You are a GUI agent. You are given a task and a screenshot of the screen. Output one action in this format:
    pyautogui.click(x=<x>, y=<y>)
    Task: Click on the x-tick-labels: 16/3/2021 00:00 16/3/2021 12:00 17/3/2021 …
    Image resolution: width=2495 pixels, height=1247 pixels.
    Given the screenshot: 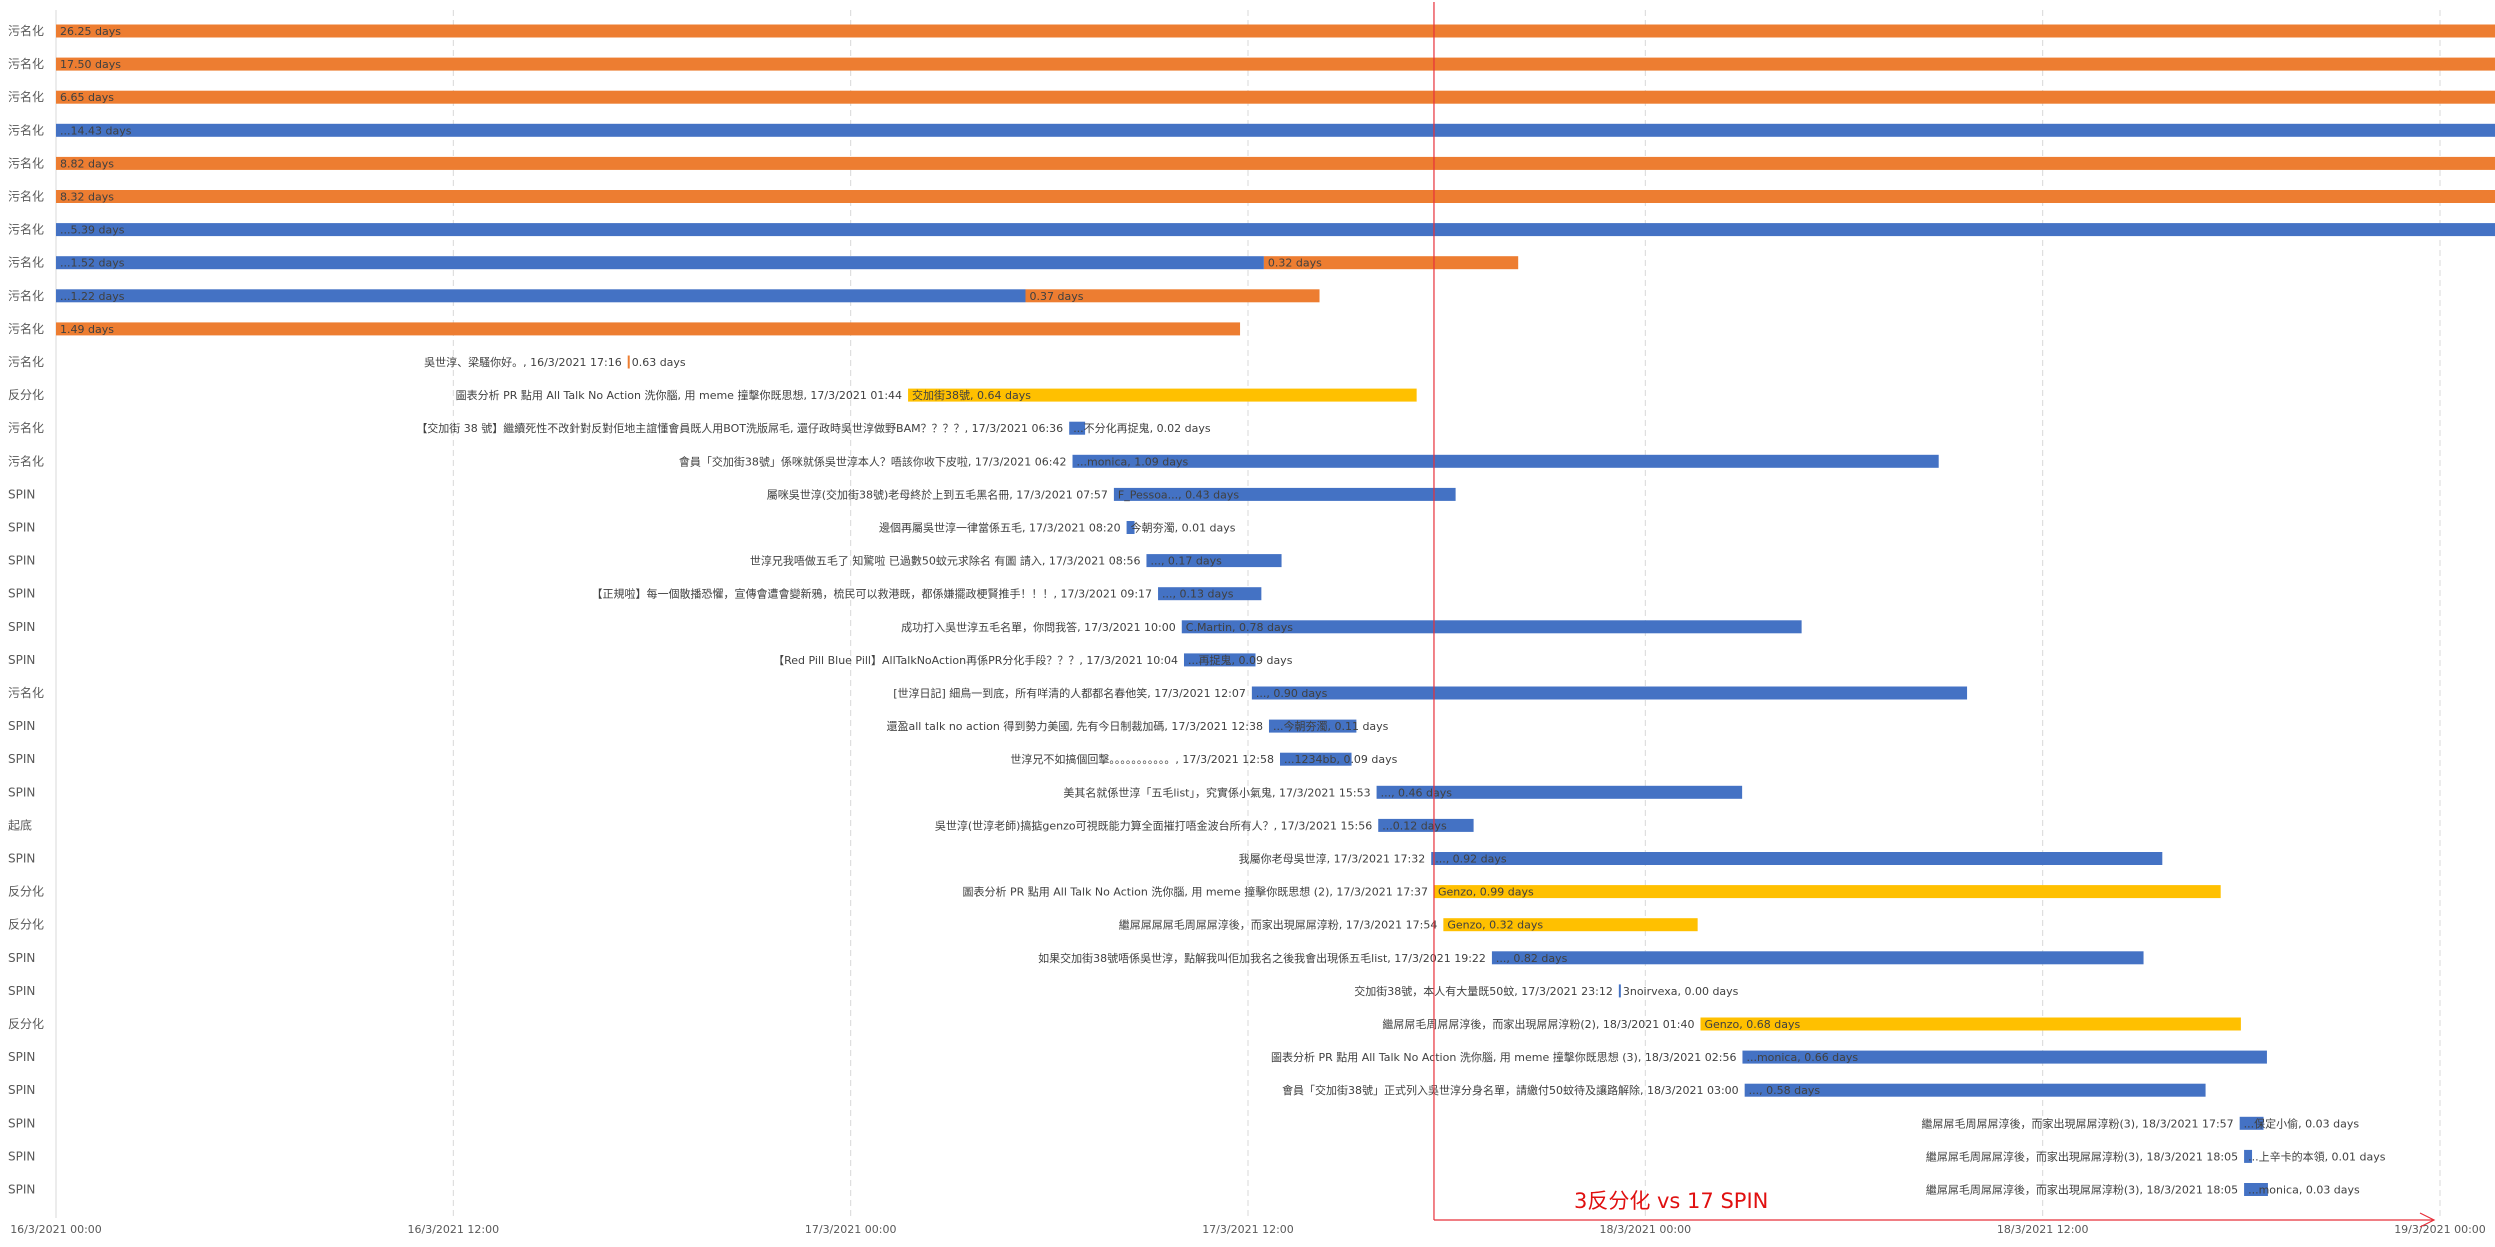 What is the action you would take?
    pyautogui.click(x=1248, y=1229)
    